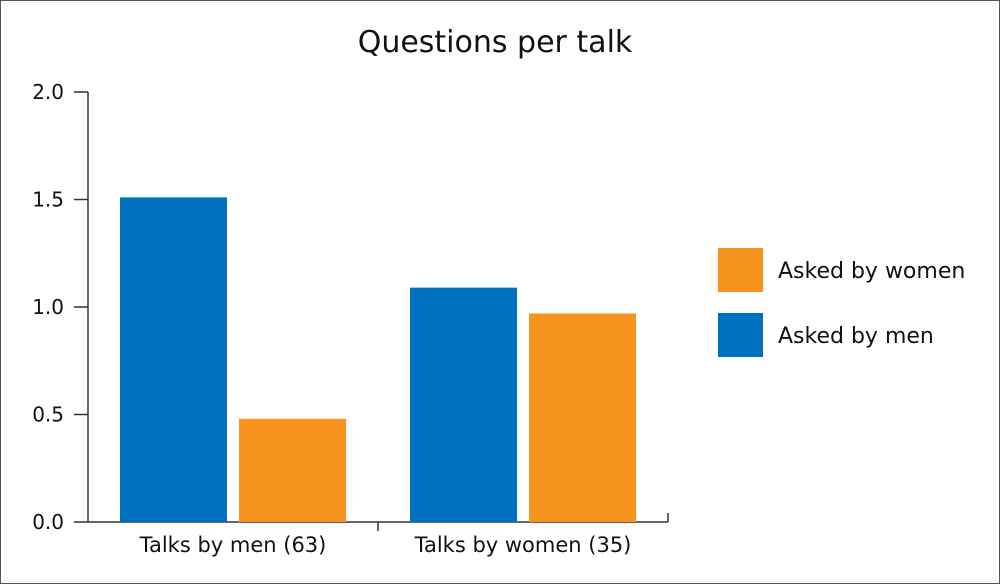 The width and height of the screenshot is (1000, 584). I want to click on legend-label: Asked by women, so click(871, 271).